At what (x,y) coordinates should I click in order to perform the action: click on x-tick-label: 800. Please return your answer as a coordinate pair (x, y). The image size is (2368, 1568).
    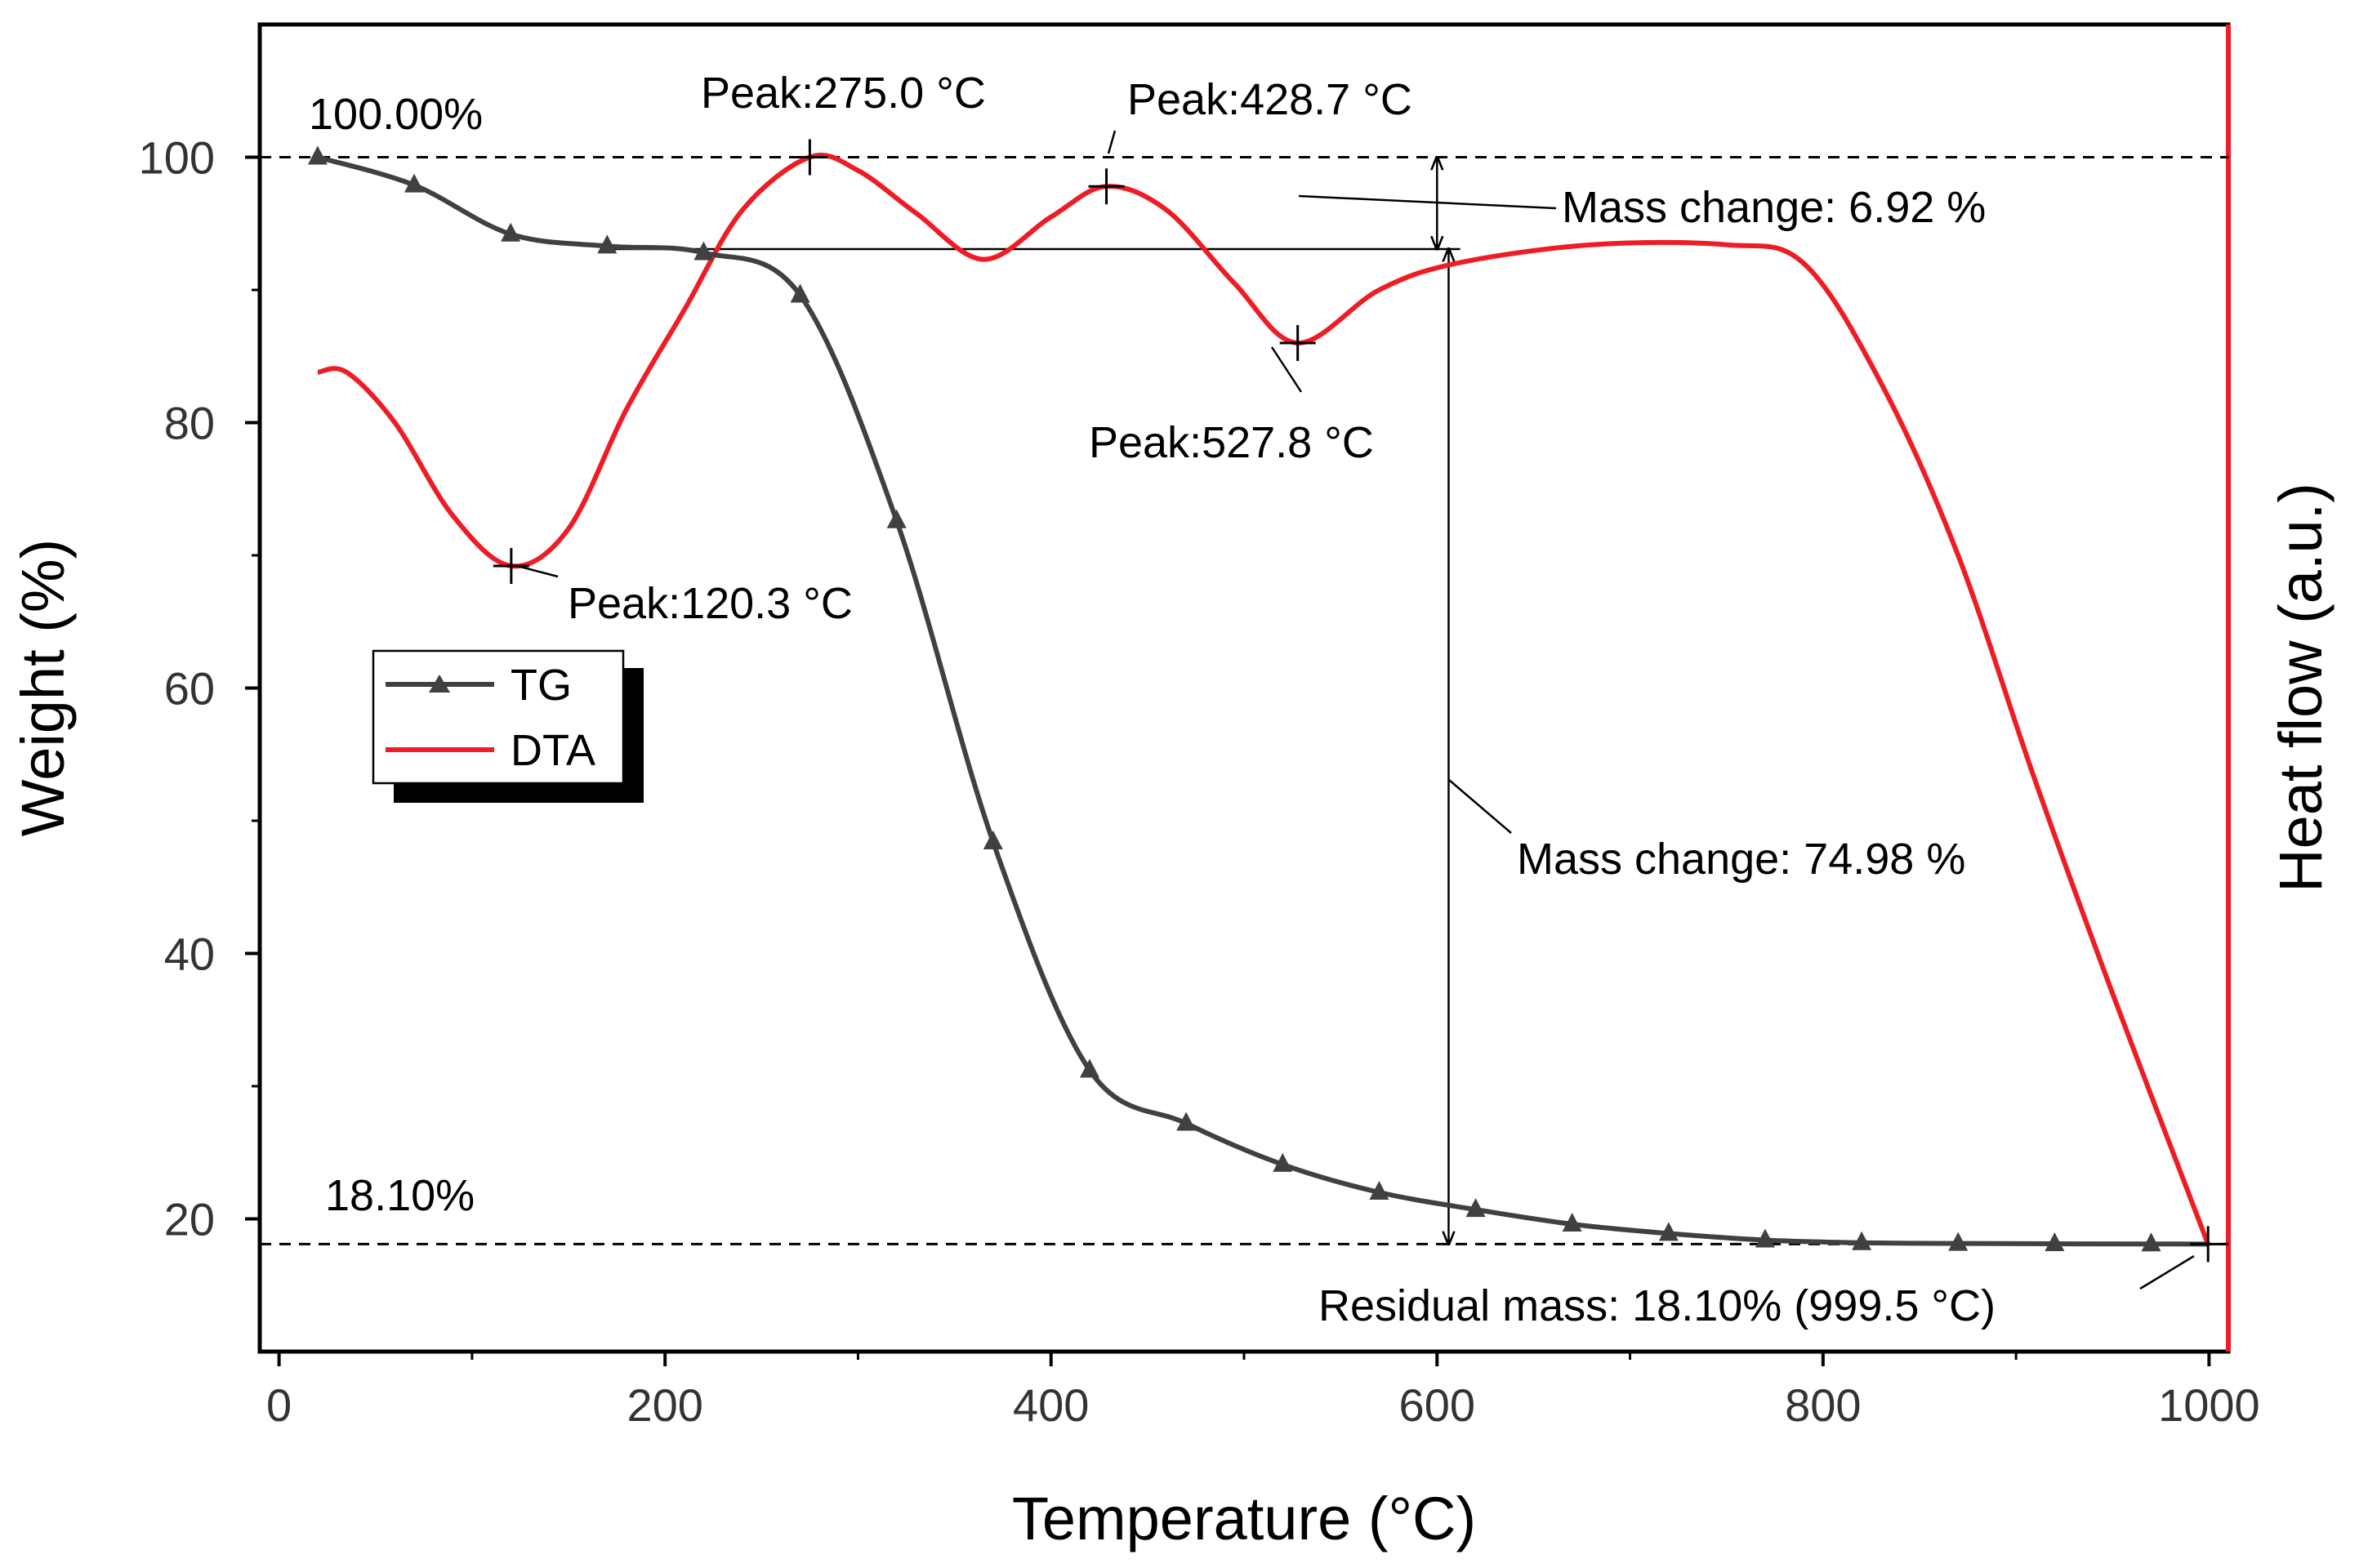
    Looking at the image, I should click on (1823, 1405).